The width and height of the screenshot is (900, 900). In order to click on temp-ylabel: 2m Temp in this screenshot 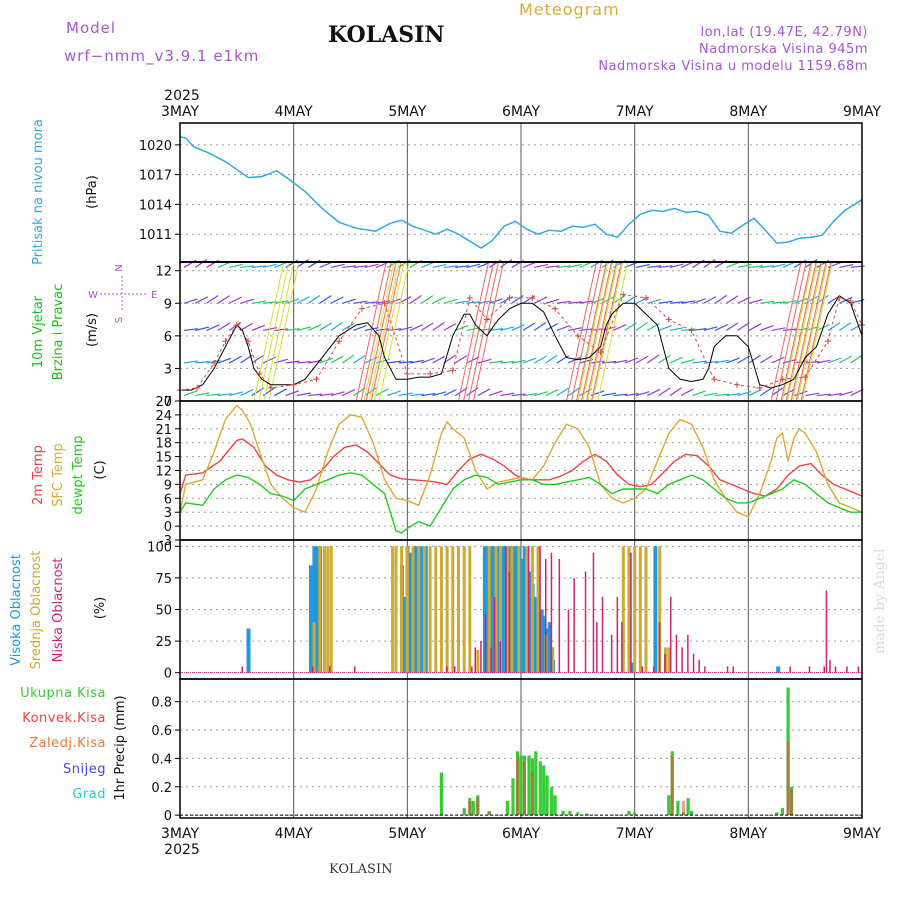, I will do `click(38, 475)`.